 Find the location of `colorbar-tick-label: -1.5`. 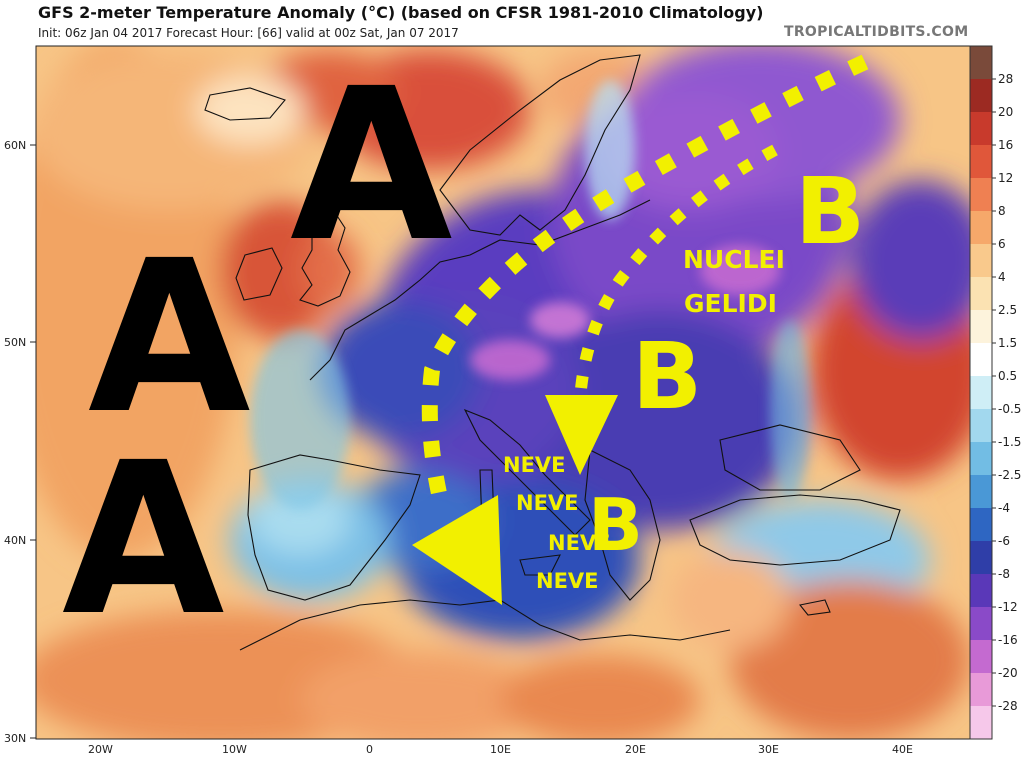

colorbar-tick-label: -1.5 is located at coordinates (1009, 442).